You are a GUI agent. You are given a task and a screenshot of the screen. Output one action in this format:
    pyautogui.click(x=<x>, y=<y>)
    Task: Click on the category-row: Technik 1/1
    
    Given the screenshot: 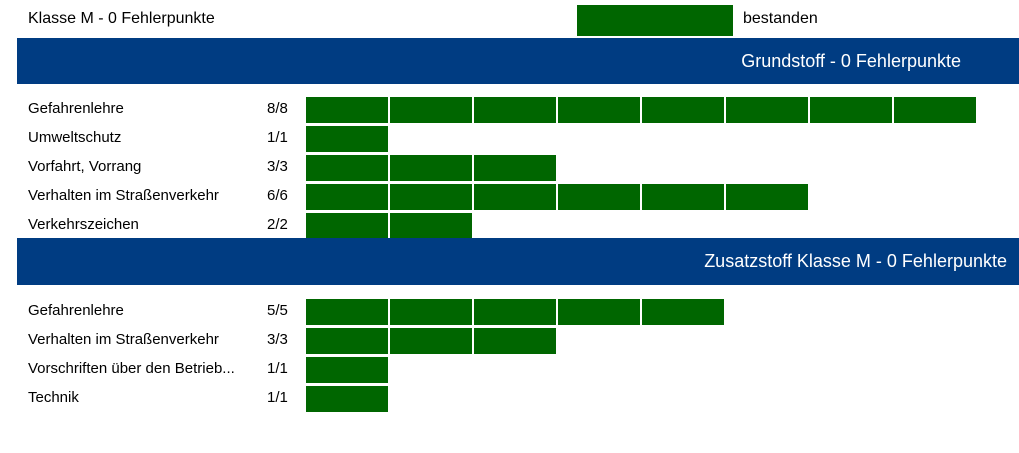 What is the action you would take?
    pyautogui.click(x=509, y=399)
    